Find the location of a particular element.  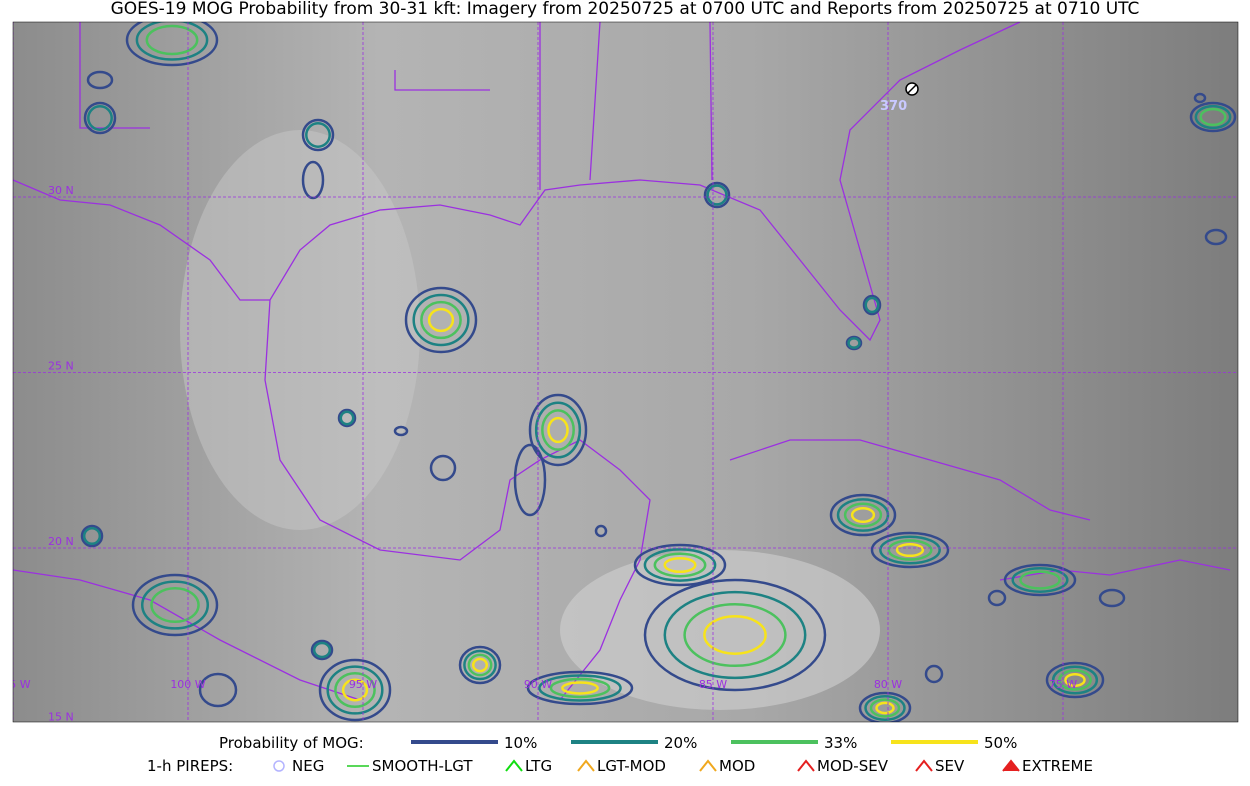

pirep-marker-slash is located at coordinates (912, 89).